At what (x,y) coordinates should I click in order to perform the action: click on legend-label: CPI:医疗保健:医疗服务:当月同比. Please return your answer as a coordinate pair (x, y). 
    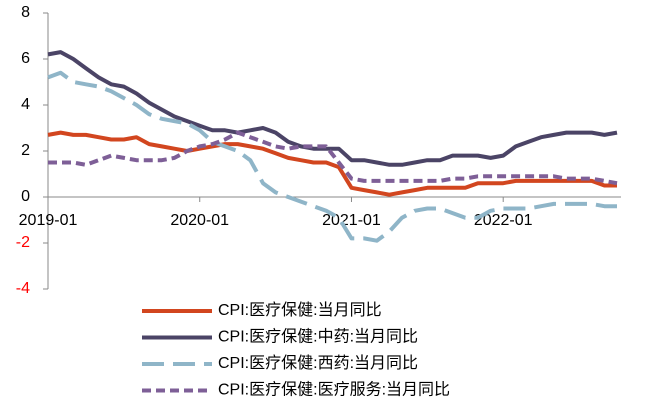
    Looking at the image, I should click on (334, 390).